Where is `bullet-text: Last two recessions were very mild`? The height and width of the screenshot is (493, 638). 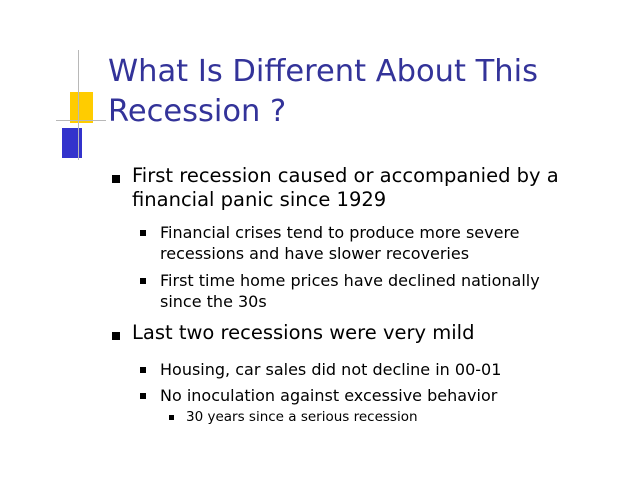 bullet-text: Last two recessions were very mild is located at coordinates (303, 333).